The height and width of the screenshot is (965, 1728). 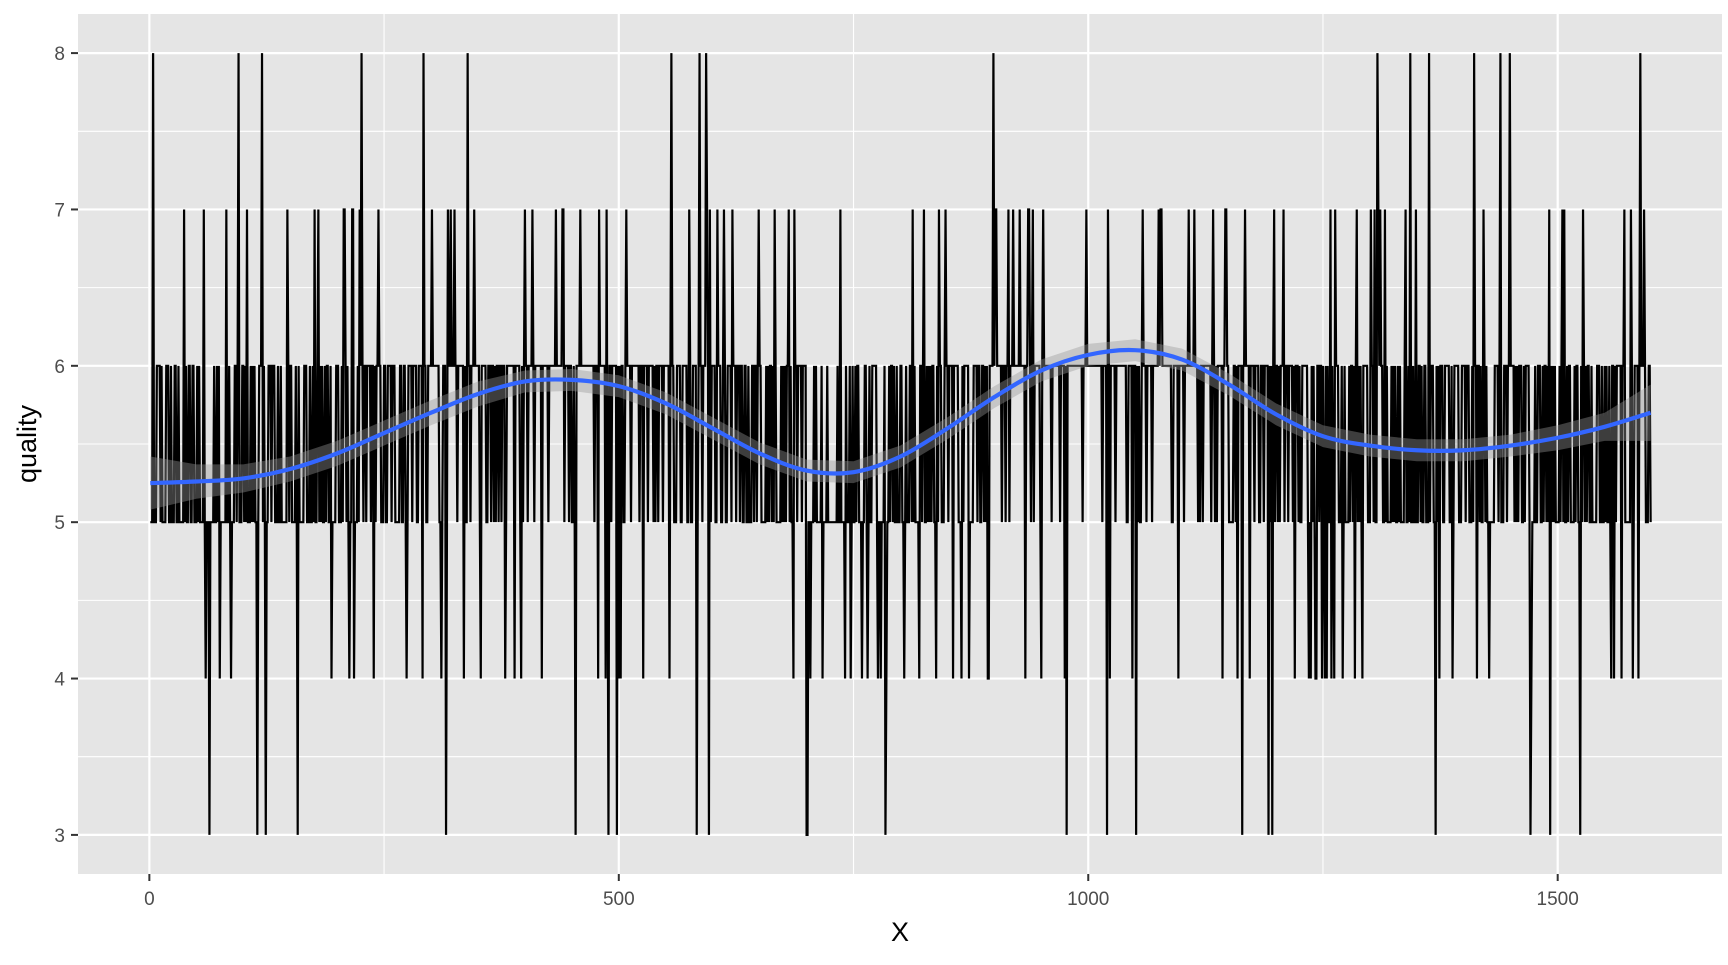 What do you see at coordinates (59, 210) in the screenshot?
I see `y-tick-label: 7` at bounding box center [59, 210].